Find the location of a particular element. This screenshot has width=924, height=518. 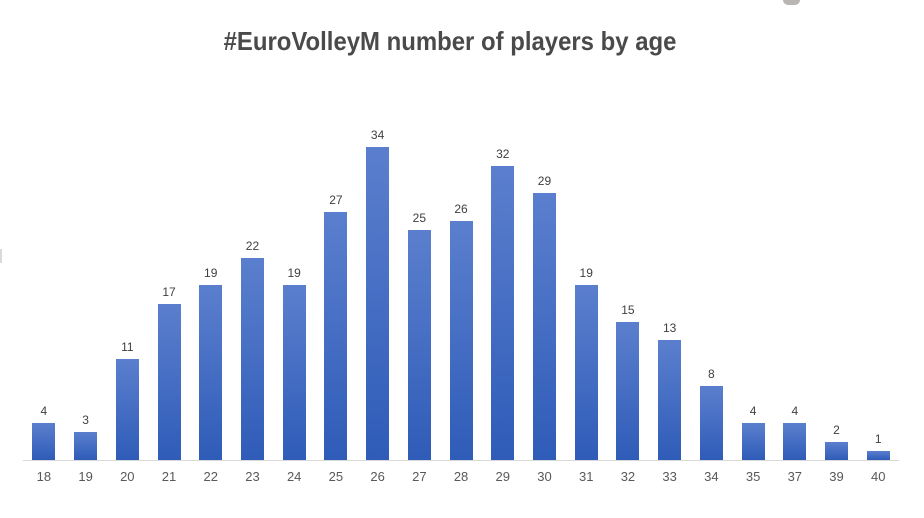

bar-slot-age-28: 26 is located at coordinates (461, 331).